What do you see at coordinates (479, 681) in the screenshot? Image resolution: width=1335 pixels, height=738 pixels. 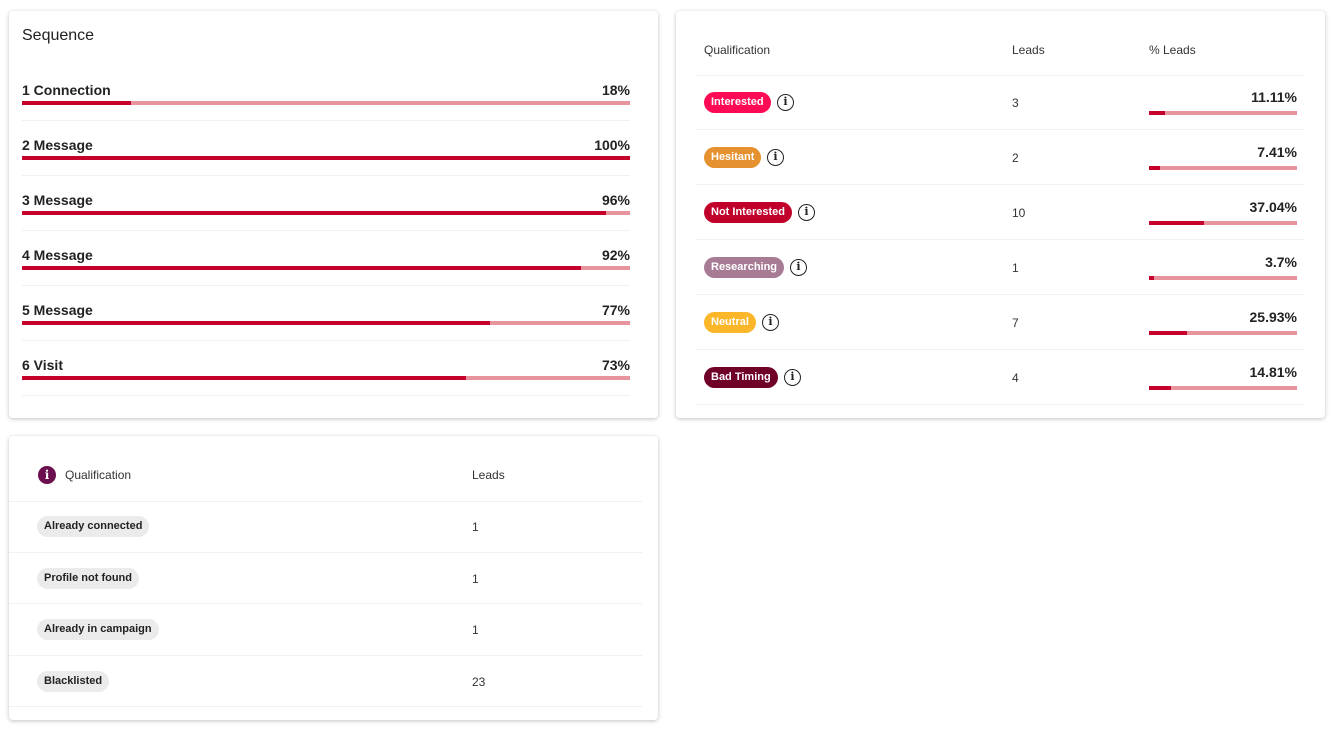 I see `leads-count: 23` at bounding box center [479, 681].